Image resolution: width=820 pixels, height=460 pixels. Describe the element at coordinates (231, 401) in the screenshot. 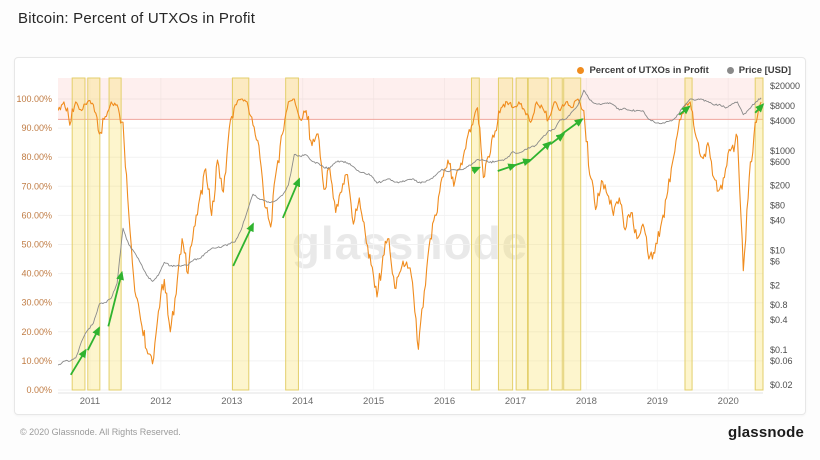

I see `x-axis-tick-label: 2013` at that location.